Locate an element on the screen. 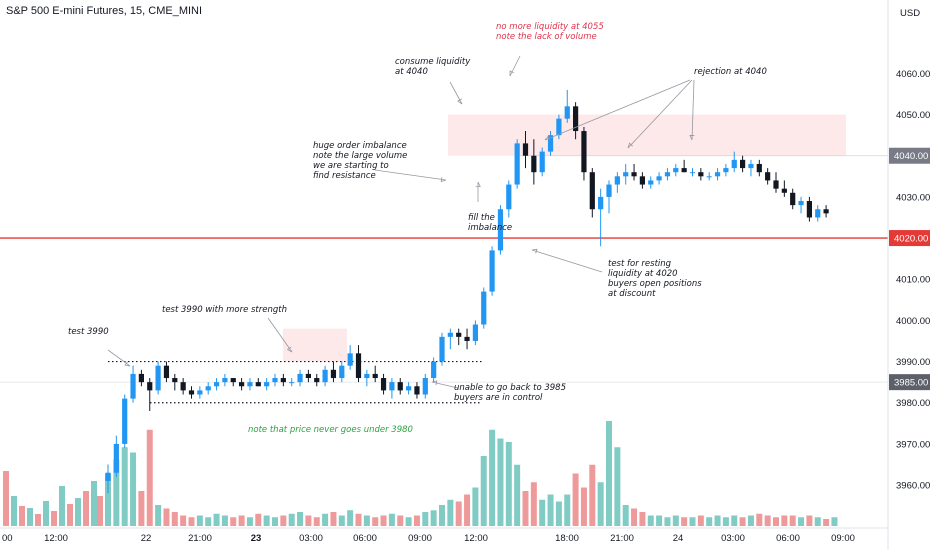 This screenshot has width=932, height=550. price-badge-label: 4040.00 is located at coordinates (911, 156).